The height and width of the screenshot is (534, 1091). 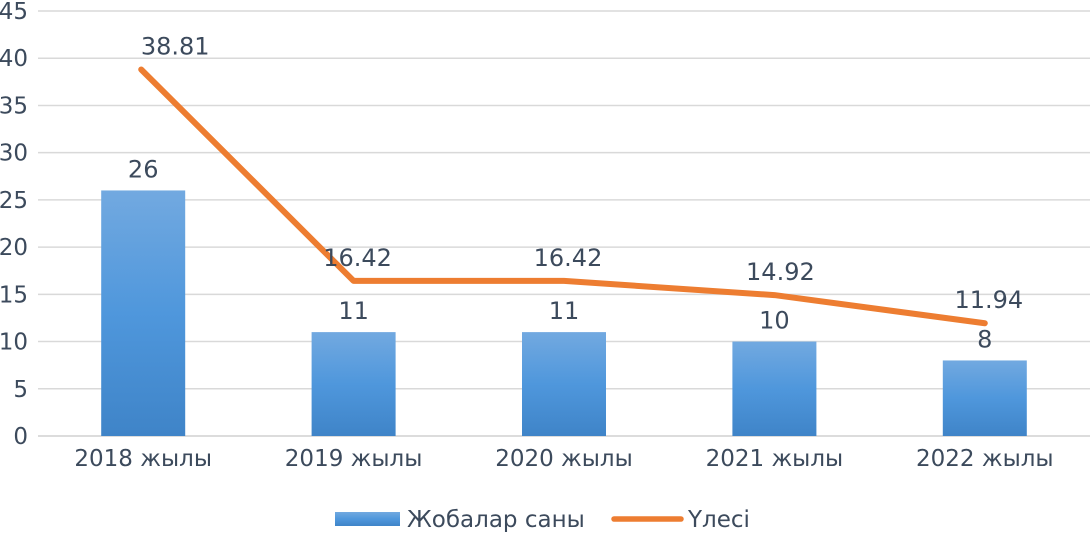 I want to click on y-tick-label: 45, so click(x=14, y=12).